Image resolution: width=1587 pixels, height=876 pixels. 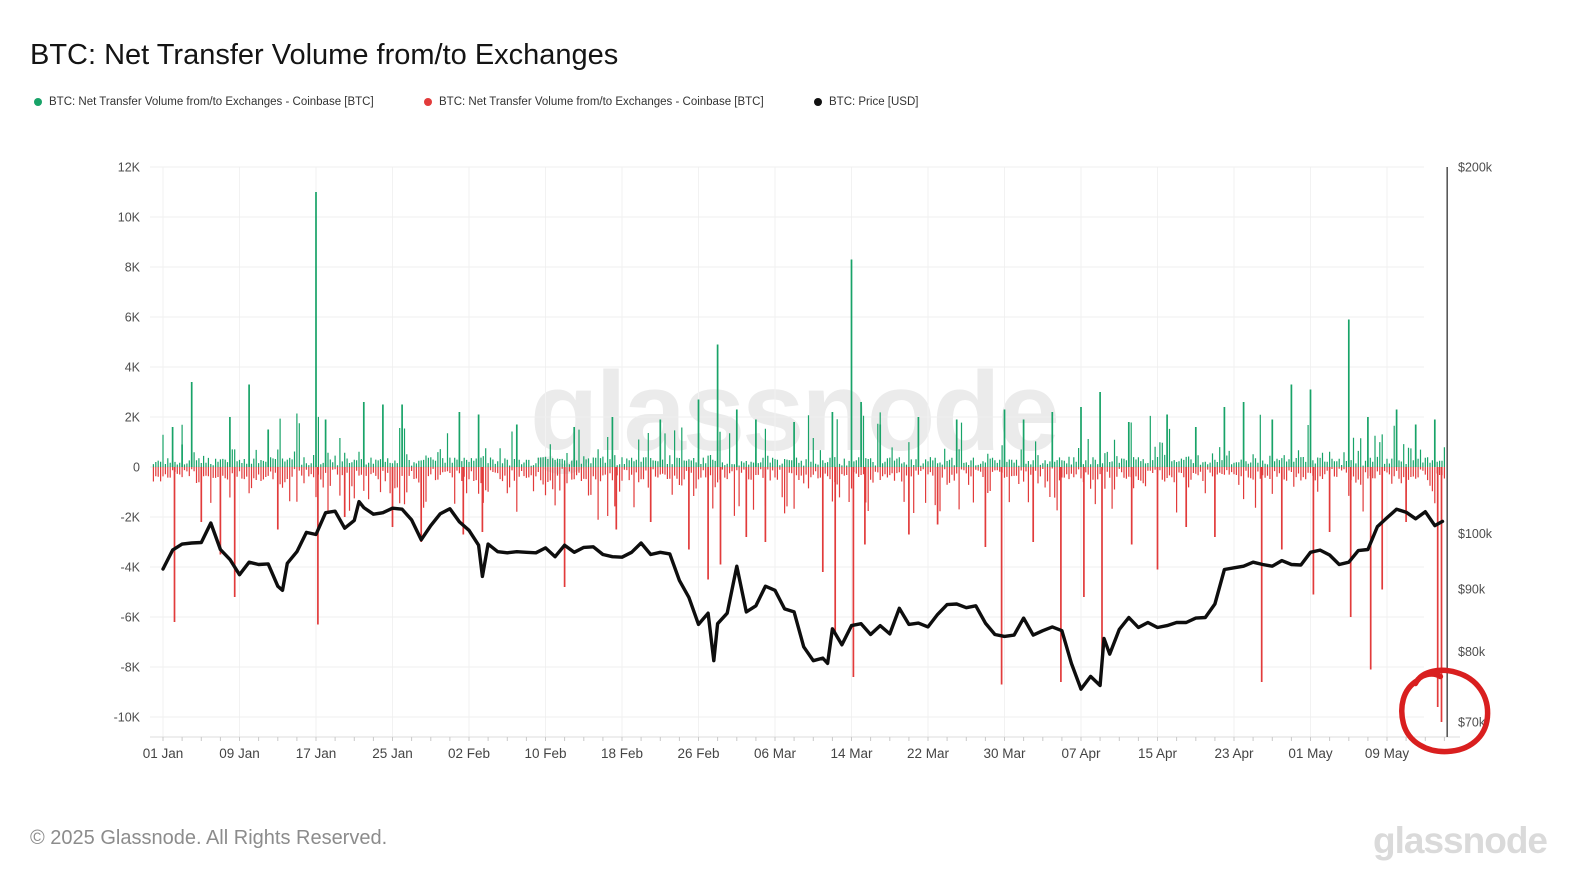 What do you see at coordinates (133, 318) in the screenshot?
I see `svg-text: 6K` at bounding box center [133, 318].